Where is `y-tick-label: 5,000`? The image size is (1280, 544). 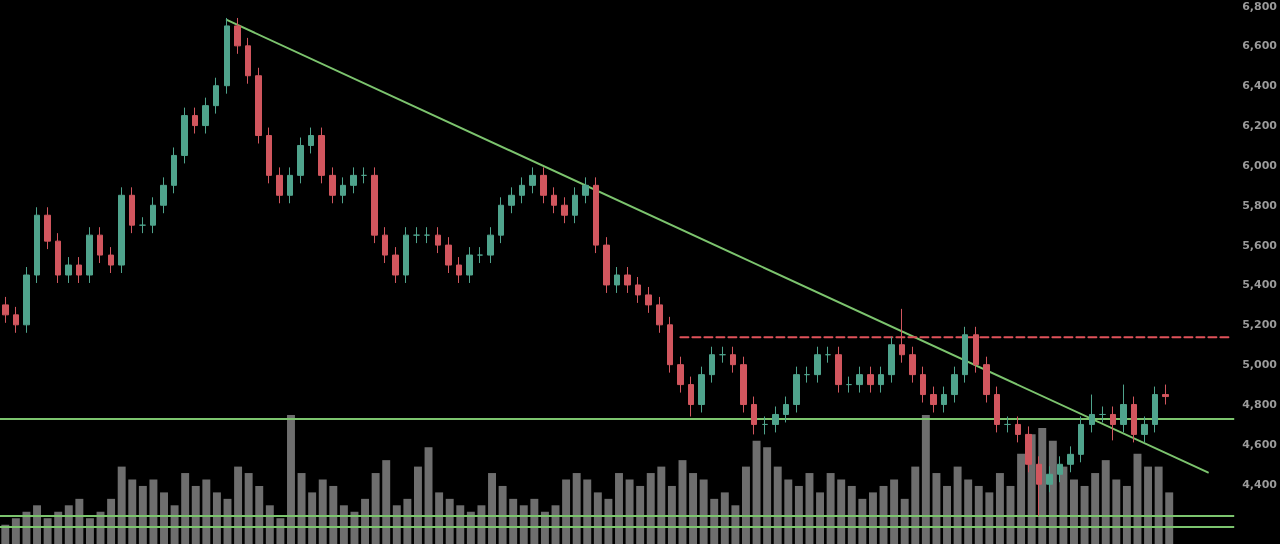 y-tick-label: 5,000 is located at coordinates (1260, 365).